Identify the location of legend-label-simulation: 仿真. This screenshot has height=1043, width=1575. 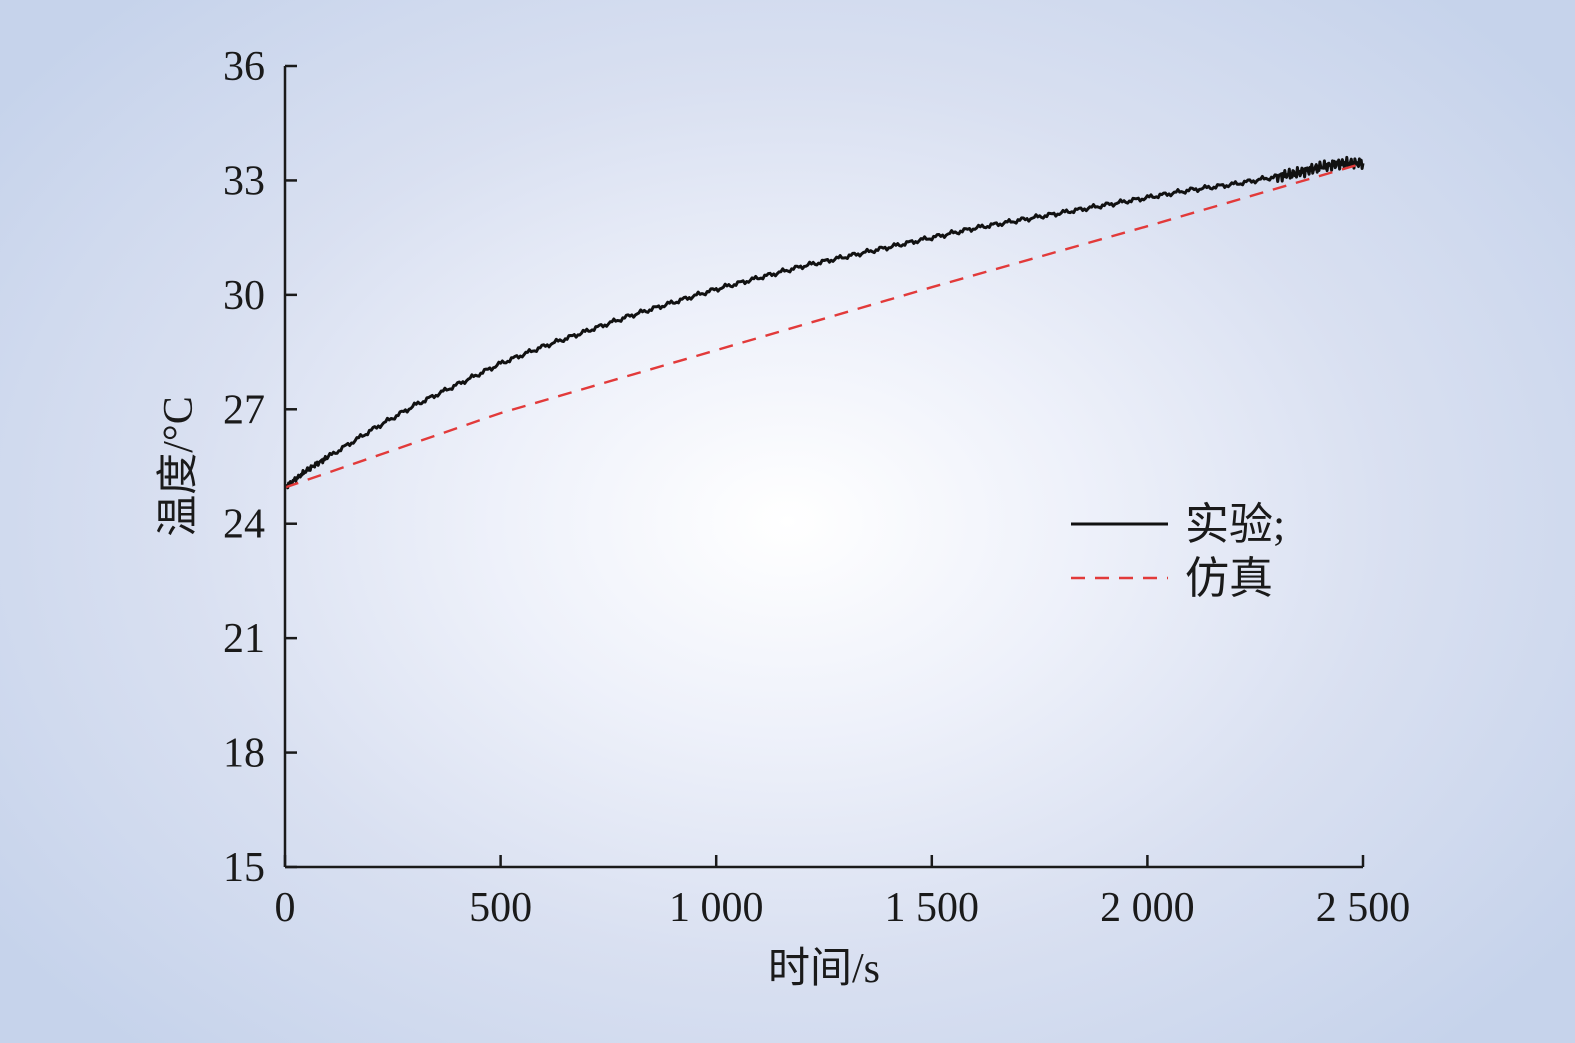
(1229, 578).